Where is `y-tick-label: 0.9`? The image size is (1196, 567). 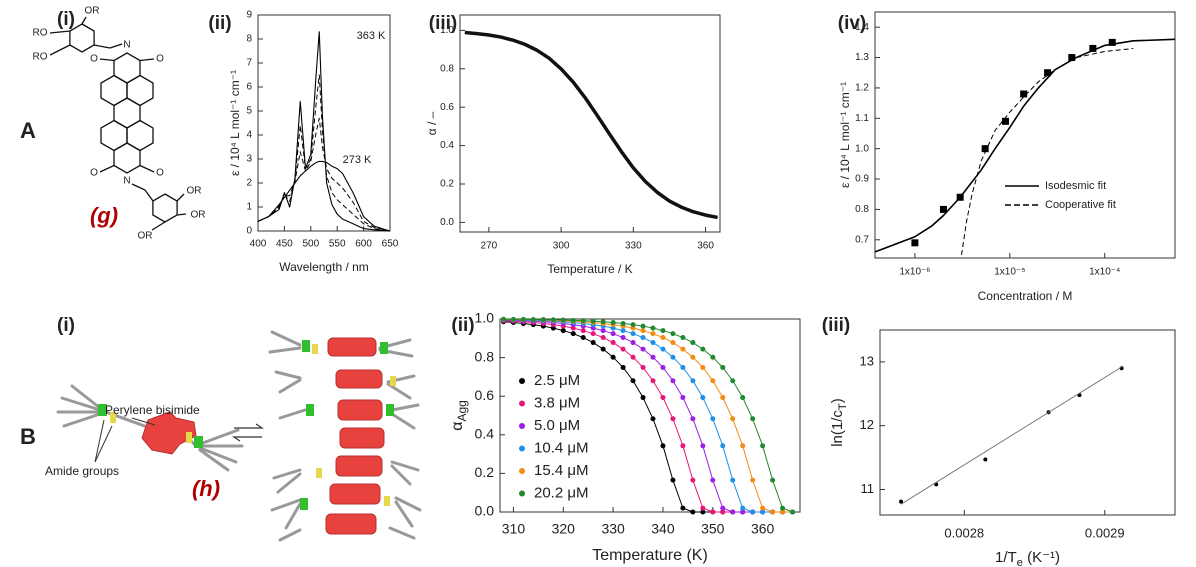
y-tick-label: 0.9 is located at coordinates (862, 179).